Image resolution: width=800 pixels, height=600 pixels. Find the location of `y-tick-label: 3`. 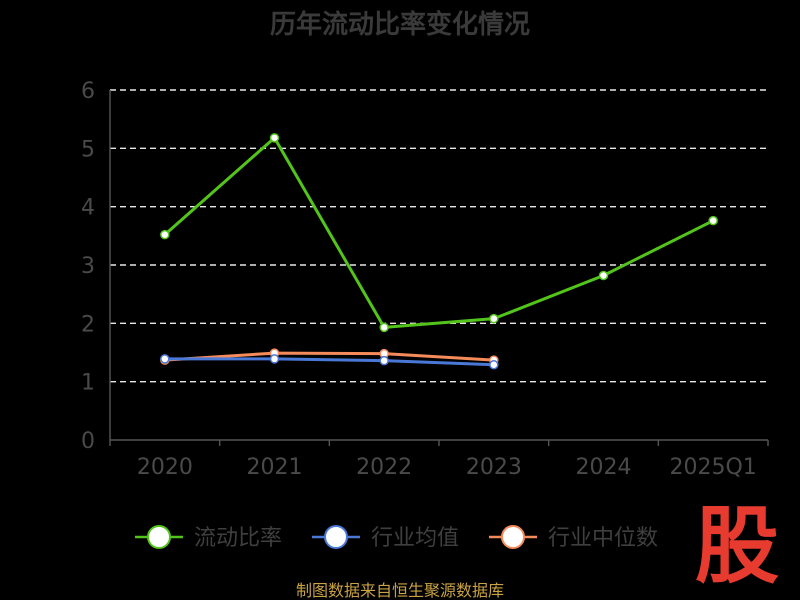

y-tick-label: 3 is located at coordinates (88, 266).